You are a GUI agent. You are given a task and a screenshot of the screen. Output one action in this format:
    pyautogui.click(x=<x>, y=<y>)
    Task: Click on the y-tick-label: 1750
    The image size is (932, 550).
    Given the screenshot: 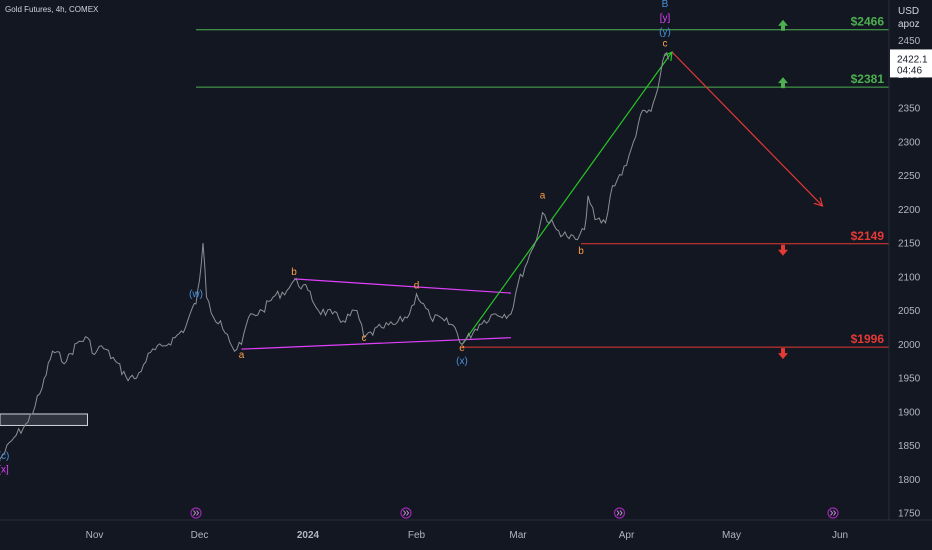 What is the action you would take?
    pyautogui.click(x=909, y=514)
    